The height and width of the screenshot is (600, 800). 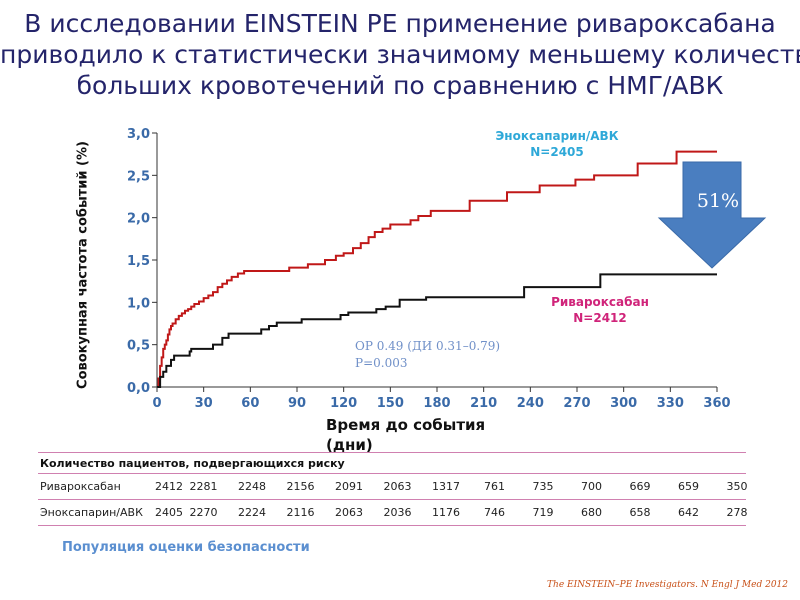 What do you see at coordinates (591, 486) in the screenshot?
I see `table-cell: 700` at bounding box center [591, 486].